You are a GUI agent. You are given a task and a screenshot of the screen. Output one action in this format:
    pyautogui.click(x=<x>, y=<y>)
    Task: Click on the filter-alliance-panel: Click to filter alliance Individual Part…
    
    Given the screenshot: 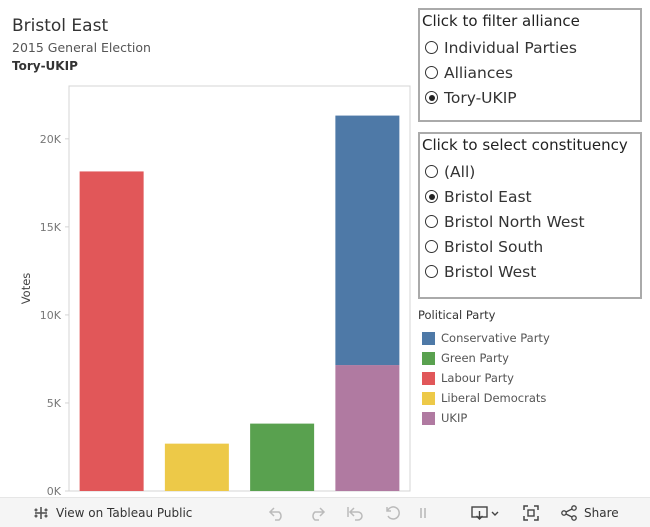 What is the action you would take?
    pyautogui.click(x=530, y=65)
    